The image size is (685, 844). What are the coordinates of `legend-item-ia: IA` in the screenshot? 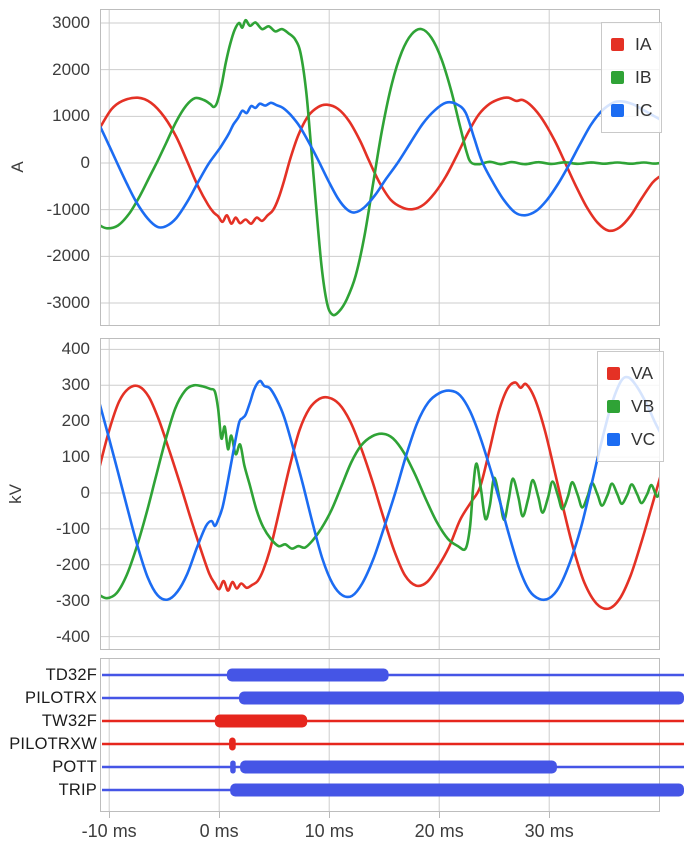 It's located at (632, 44).